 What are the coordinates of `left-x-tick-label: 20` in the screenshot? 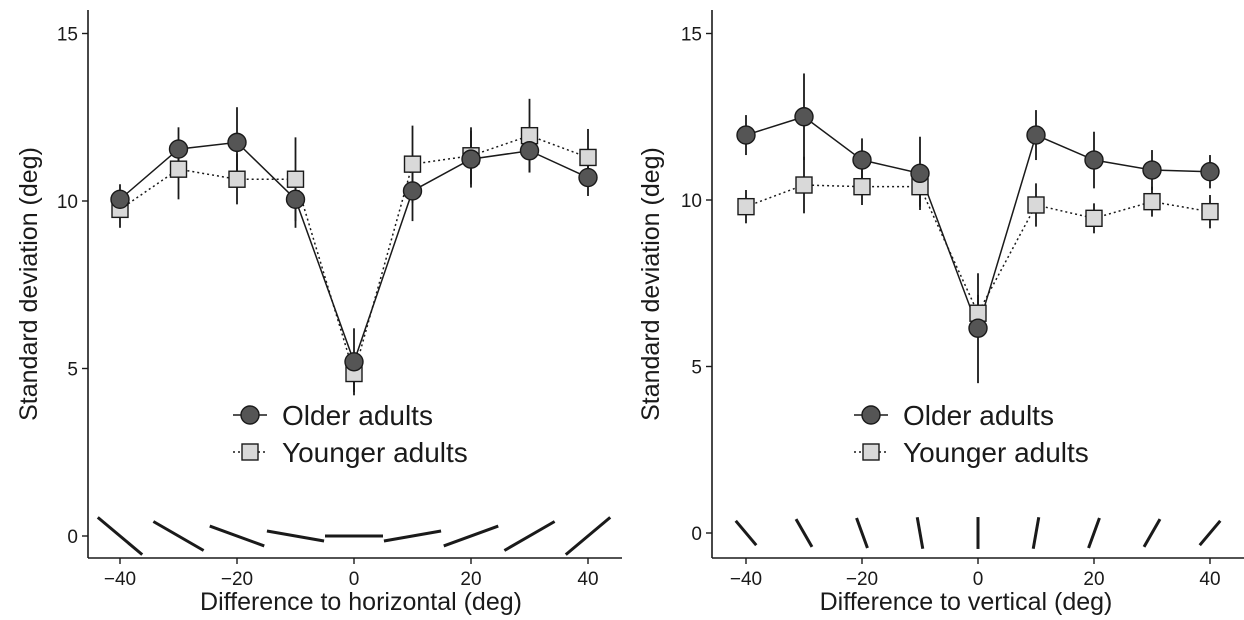 It's located at (470, 579).